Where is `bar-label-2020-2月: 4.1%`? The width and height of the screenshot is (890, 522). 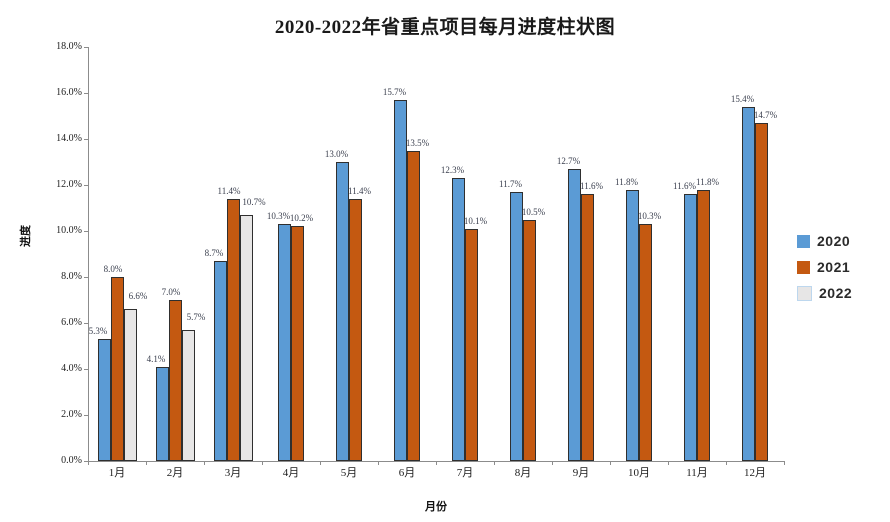 bar-label-2020-2月: 4.1% is located at coordinates (156, 358).